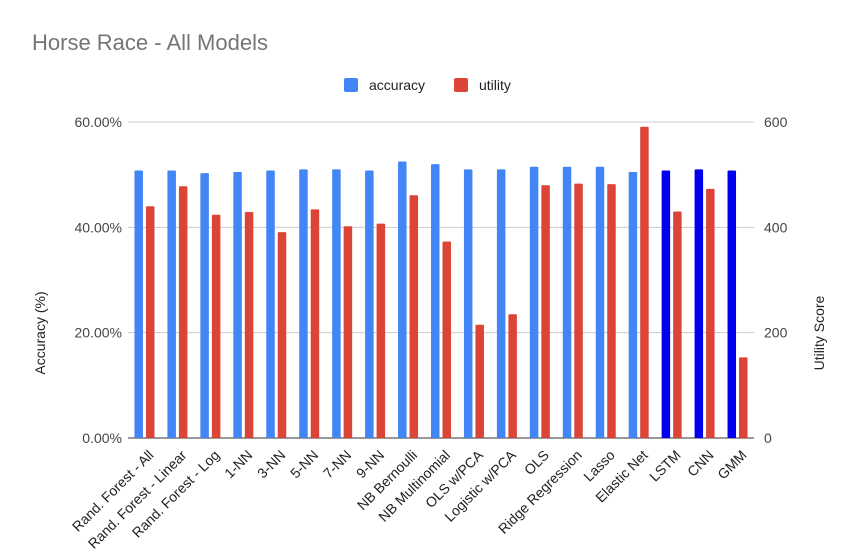  Describe the element at coordinates (397, 85) in the screenshot. I see `legend-label-accuracy: accuracy` at that location.